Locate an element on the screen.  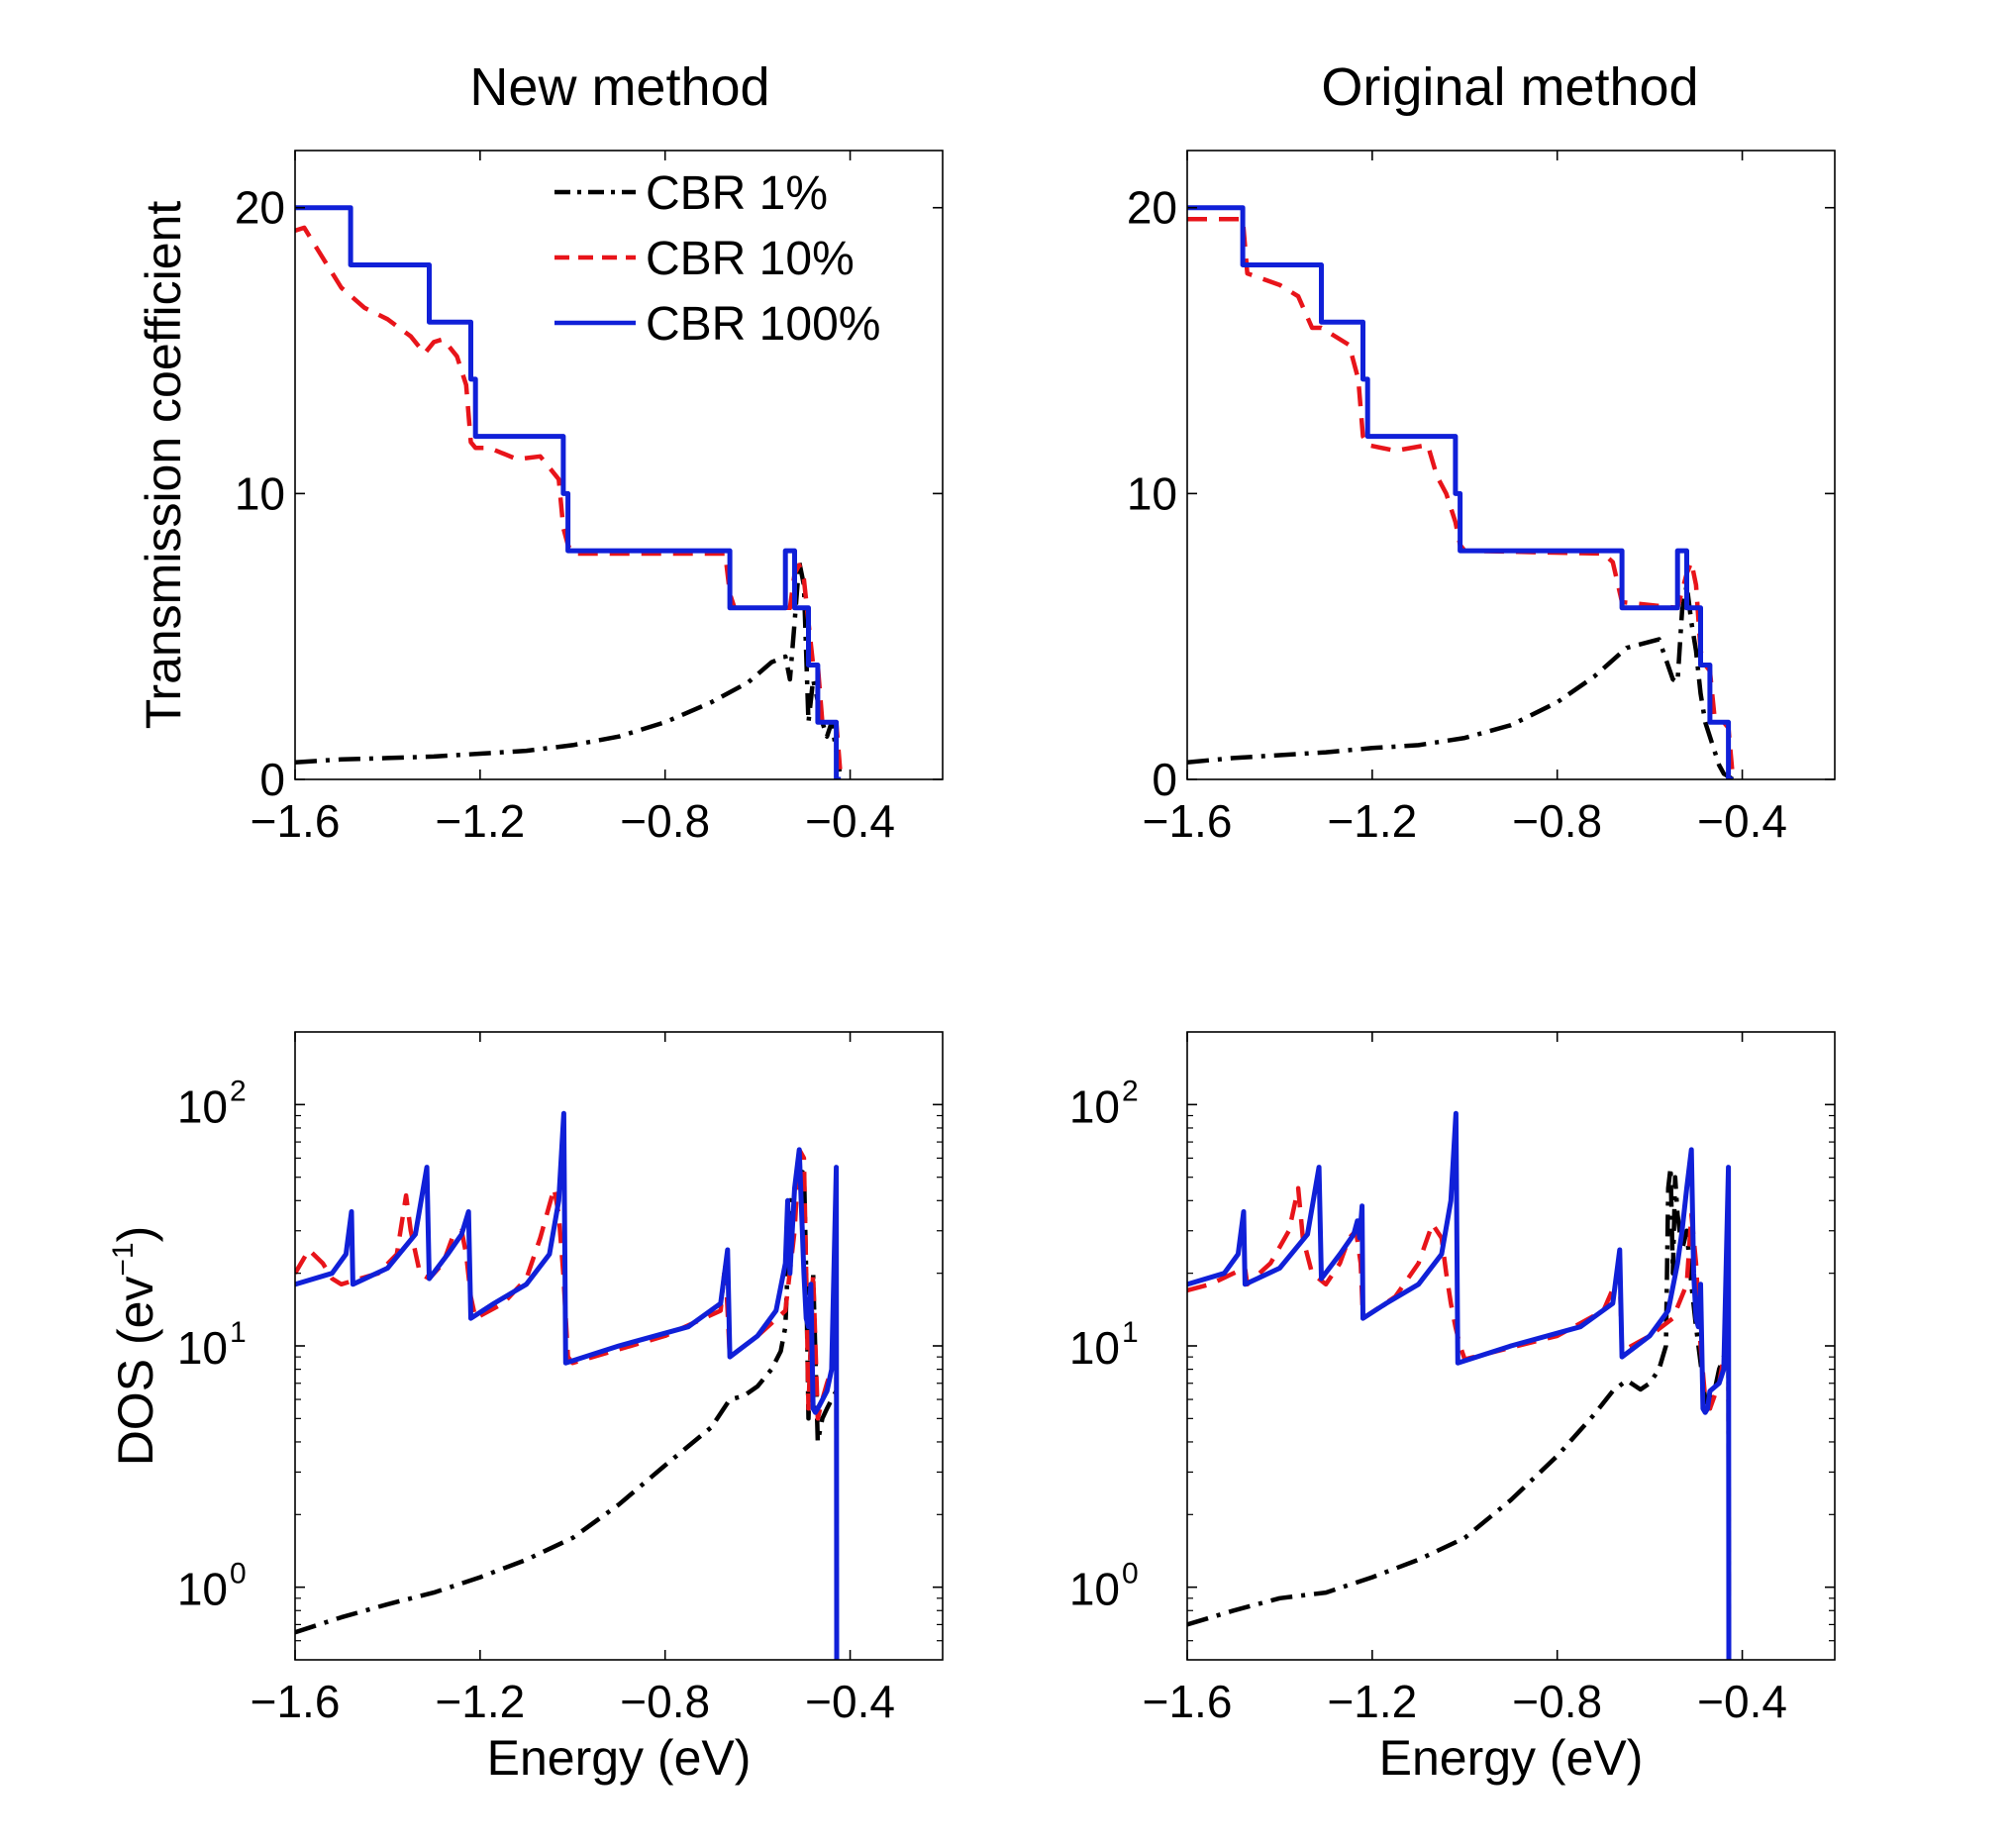
legend-label: CBR 1% is located at coordinates (737, 194).